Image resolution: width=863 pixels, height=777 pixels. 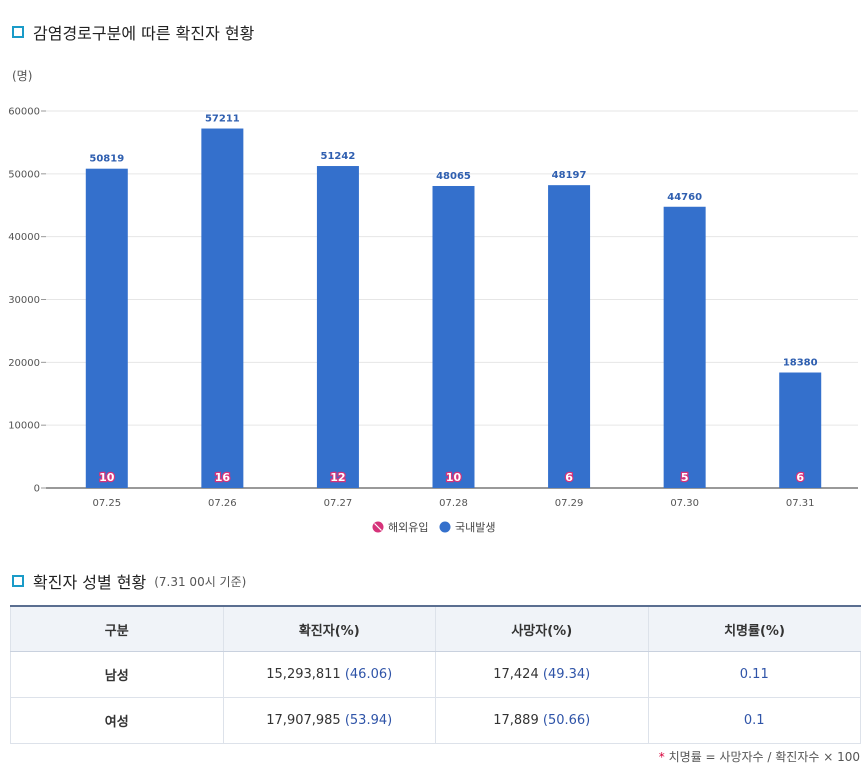 What do you see at coordinates (764, 757) in the screenshot?
I see `footnote-text: 치명률 = 사망자수 / 확진자수 × 100` at bounding box center [764, 757].